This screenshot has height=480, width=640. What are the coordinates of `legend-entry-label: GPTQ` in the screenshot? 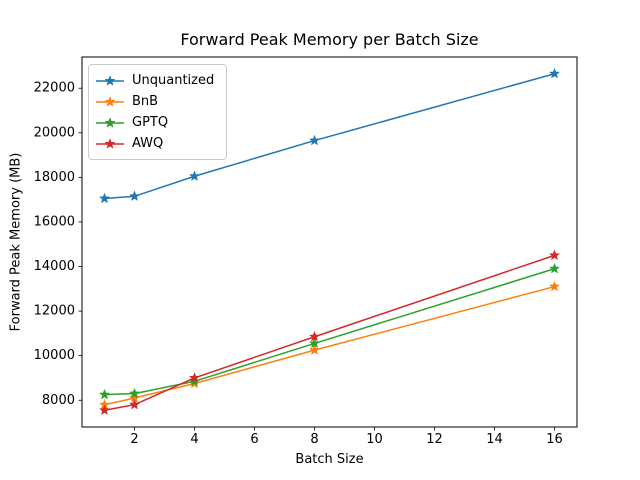 It's located at (150, 122).